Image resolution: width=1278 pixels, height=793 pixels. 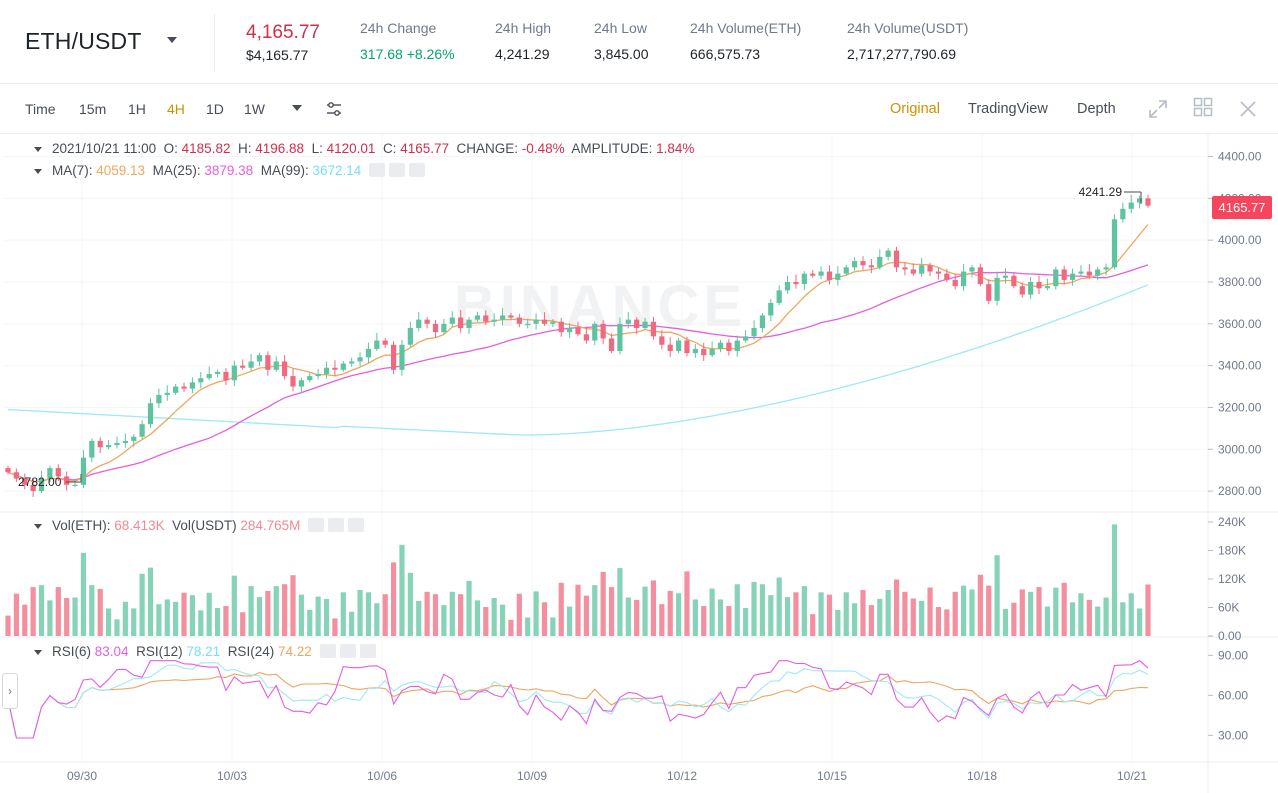 What do you see at coordinates (254, 109) in the screenshot?
I see `interval-1w: 1W` at bounding box center [254, 109].